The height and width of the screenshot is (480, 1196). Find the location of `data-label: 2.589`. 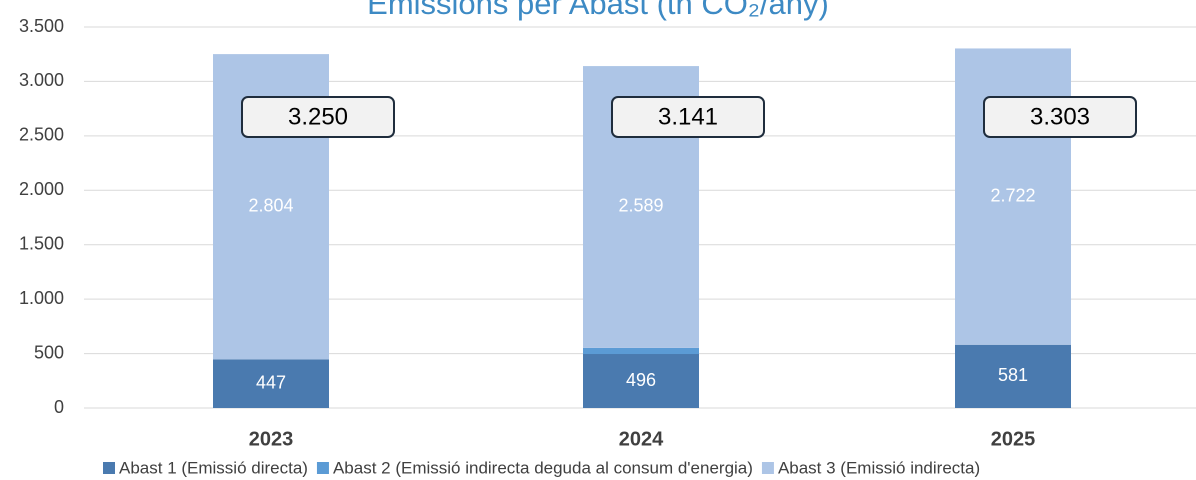

data-label: 2.589 is located at coordinates (640, 206).